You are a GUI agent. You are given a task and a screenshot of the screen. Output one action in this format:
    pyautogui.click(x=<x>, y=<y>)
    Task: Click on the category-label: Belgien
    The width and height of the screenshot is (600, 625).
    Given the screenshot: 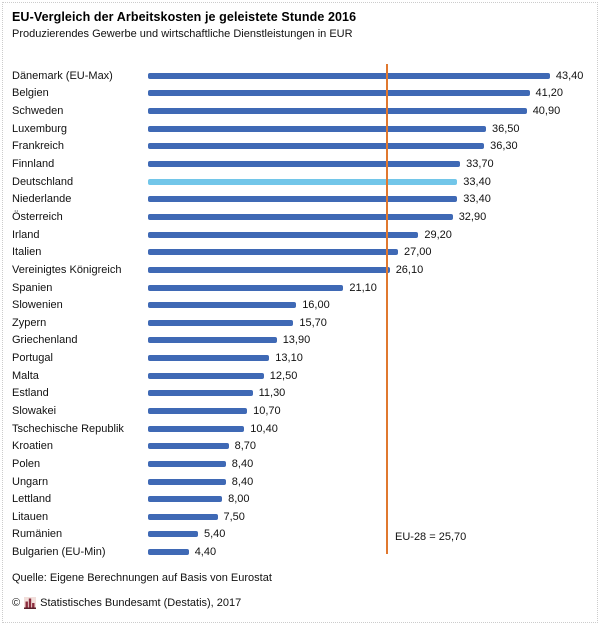 What is the action you would take?
    pyautogui.click(x=30, y=93)
    